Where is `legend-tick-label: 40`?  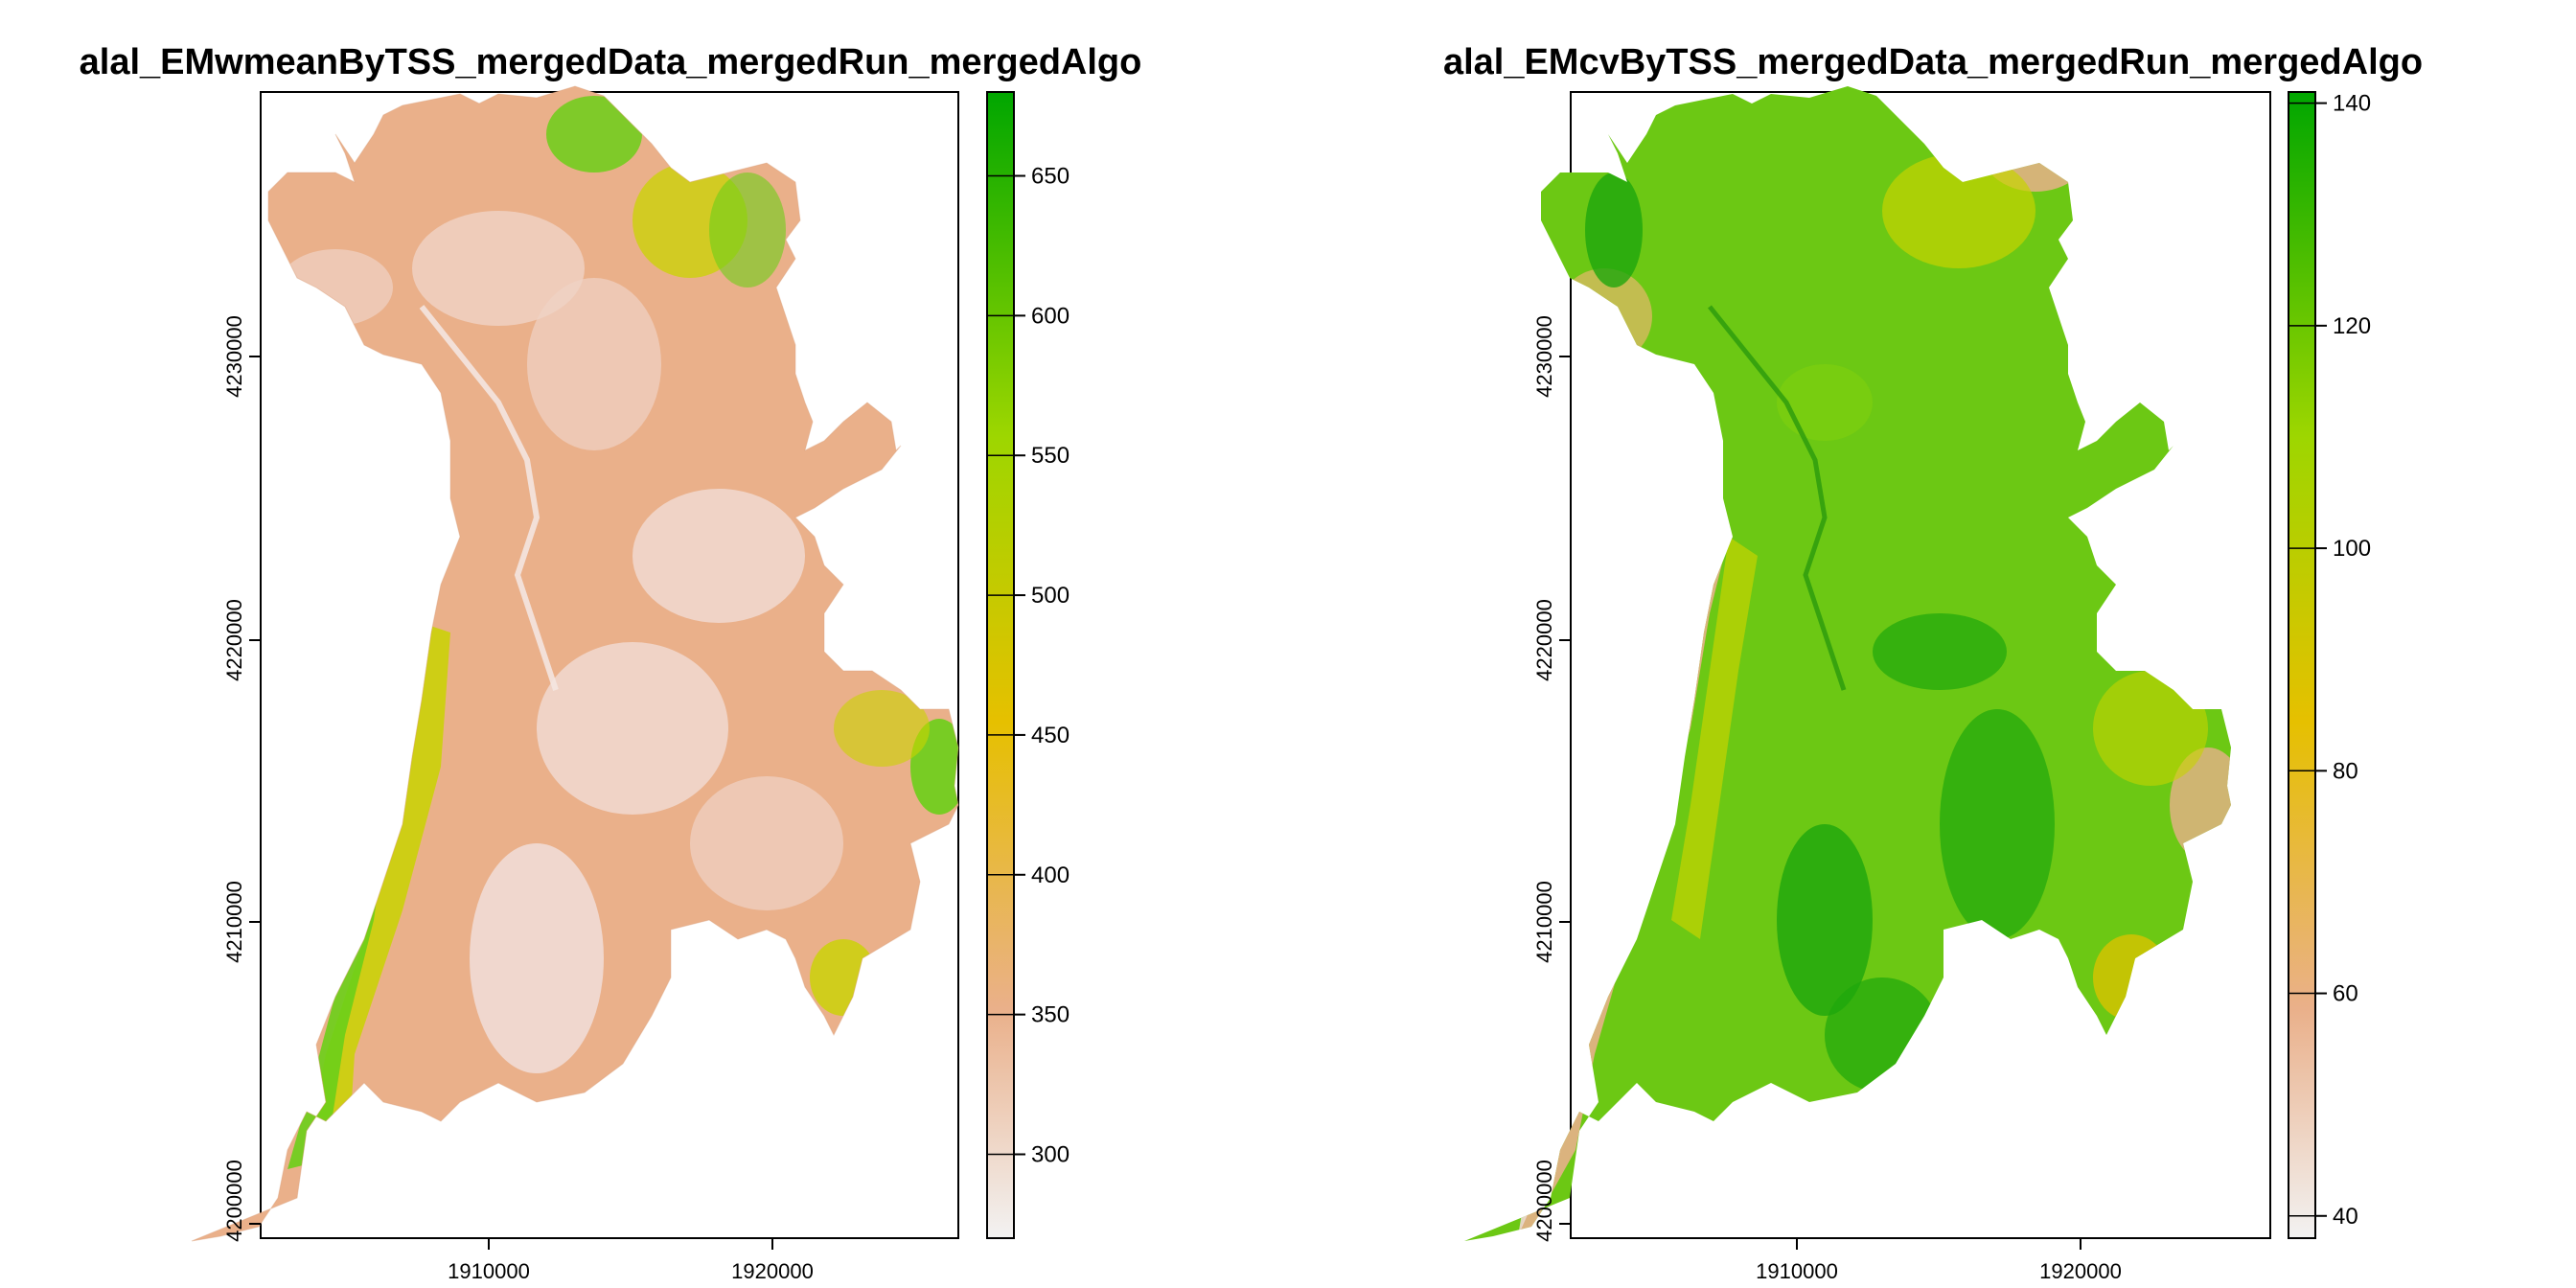
legend-tick-label: 40 is located at coordinates (2345, 1217).